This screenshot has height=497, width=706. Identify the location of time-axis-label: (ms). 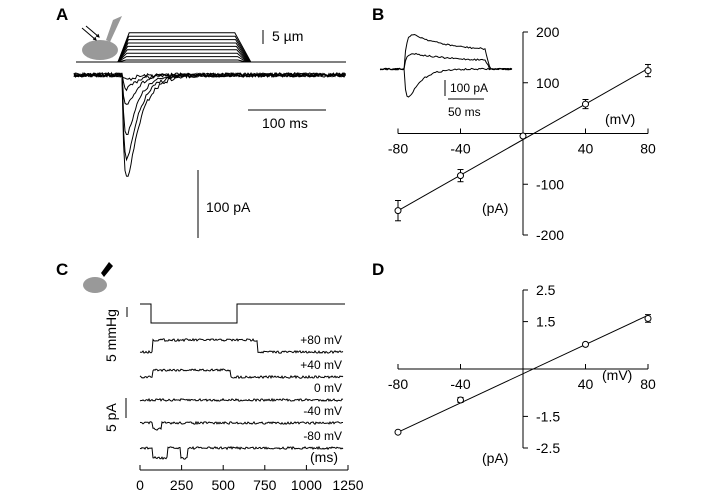
(324, 457).